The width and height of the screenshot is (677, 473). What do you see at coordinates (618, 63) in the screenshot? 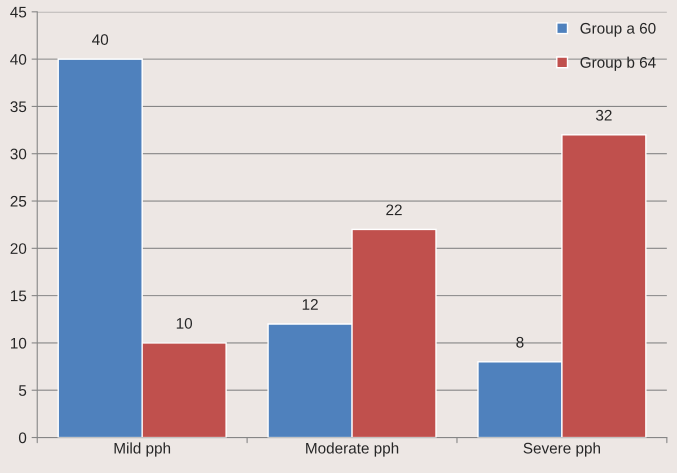
I see `legend-label: Group b 64` at bounding box center [618, 63].